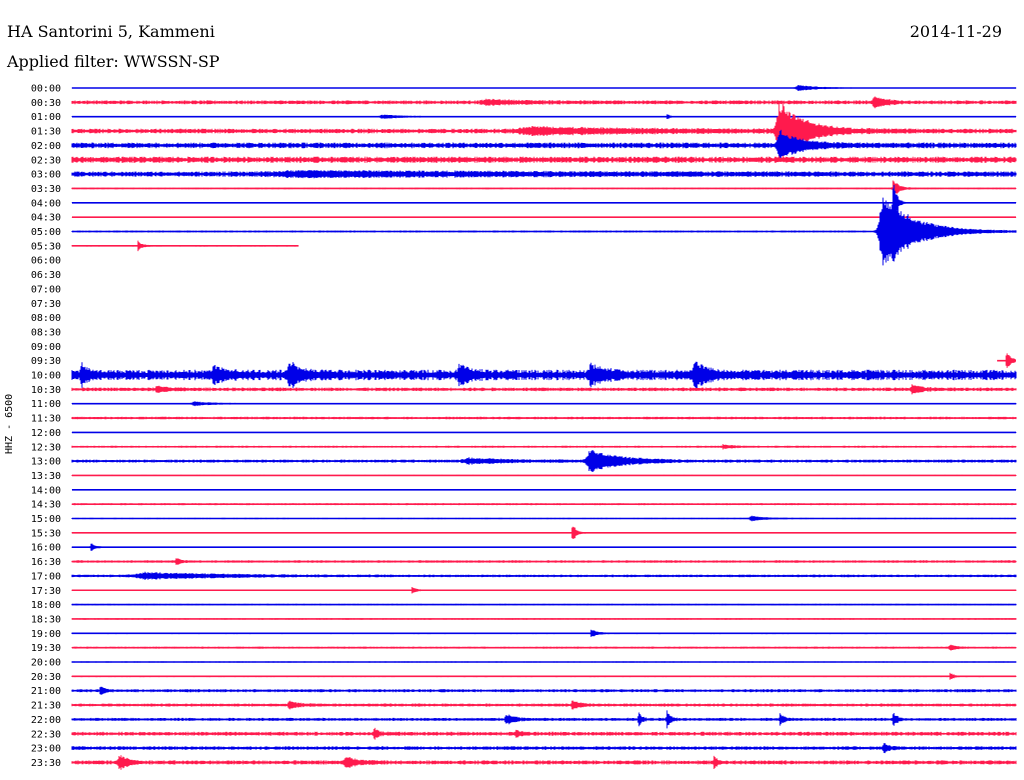 This screenshot has height=780, width=1024. What do you see at coordinates (46, 376) in the screenshot?
I see `time-tick-label: 10:00` at bounding box center [46, 376].